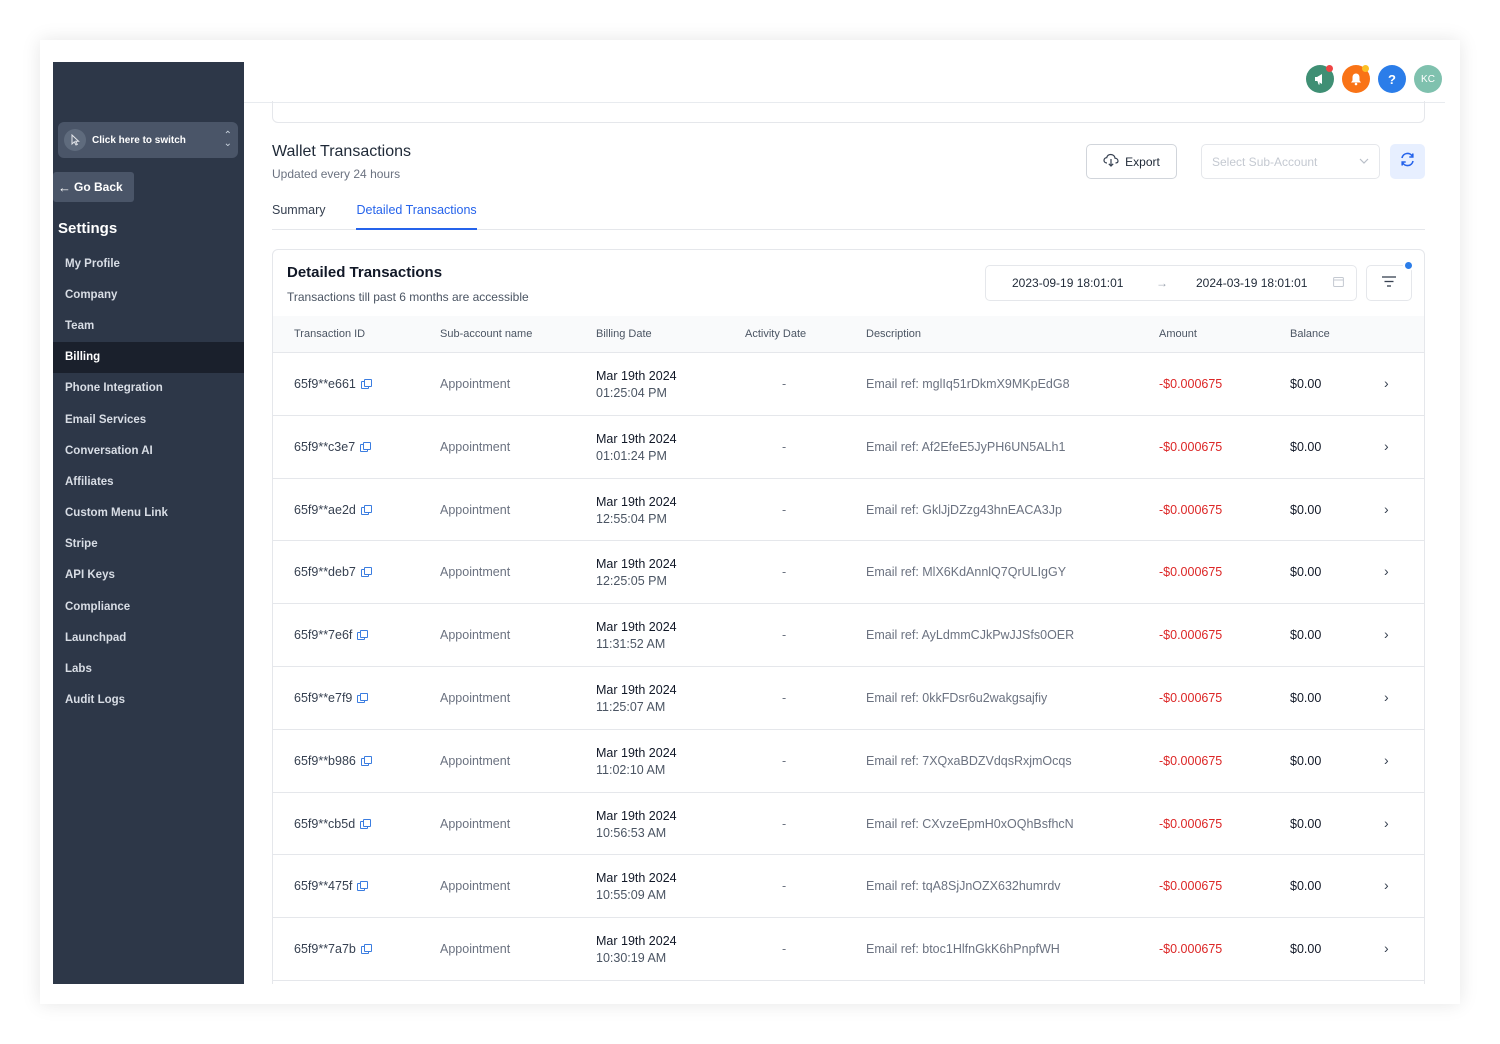 The image size is (1500, 1044). Describe the element at coordinates (848, 213) in the screenshot. I see `tabs: Summary Detailed Transactions` at that location.